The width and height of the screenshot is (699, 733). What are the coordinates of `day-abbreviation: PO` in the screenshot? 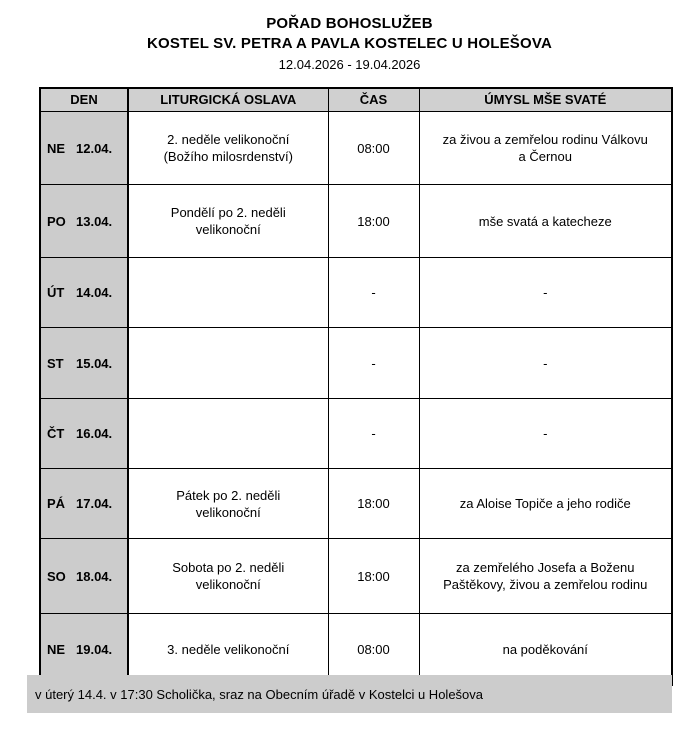 It's located at (56, 221).